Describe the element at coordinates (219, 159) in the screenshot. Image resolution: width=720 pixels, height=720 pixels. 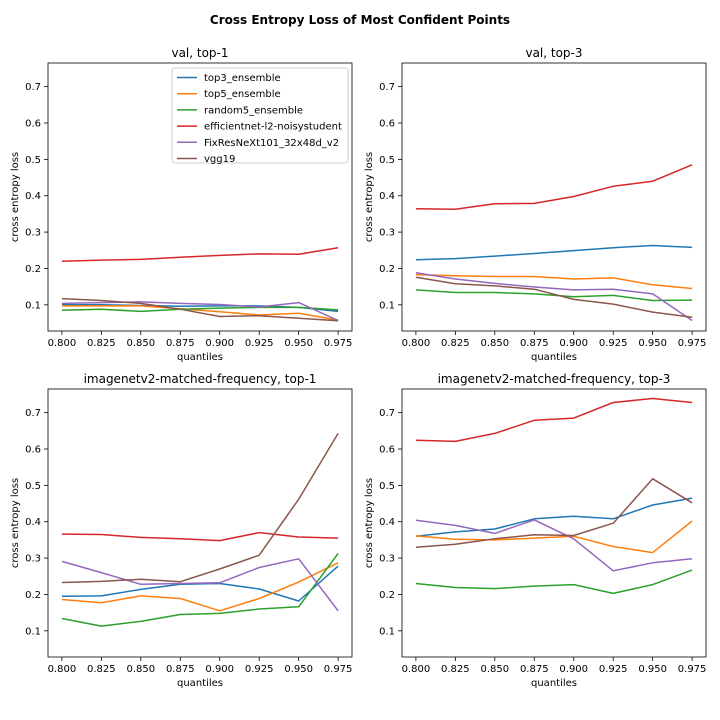
I see `legend-label: vgg19` at that location.